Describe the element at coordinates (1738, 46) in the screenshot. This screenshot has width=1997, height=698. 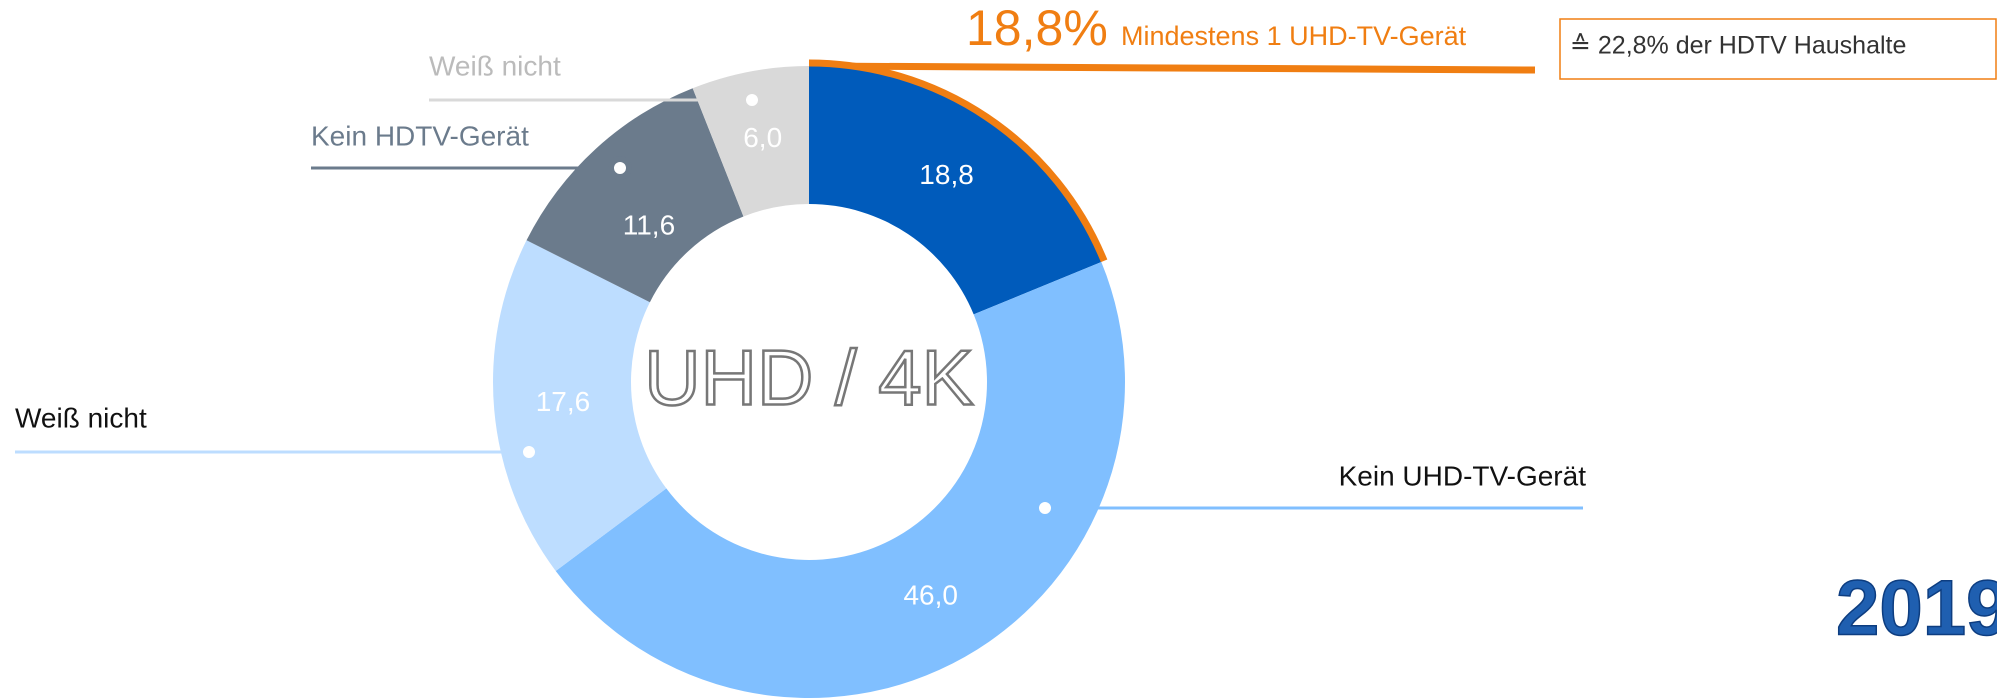
I see `note-text: ≙ 22,8% der HDTV Haushalte` at that location.